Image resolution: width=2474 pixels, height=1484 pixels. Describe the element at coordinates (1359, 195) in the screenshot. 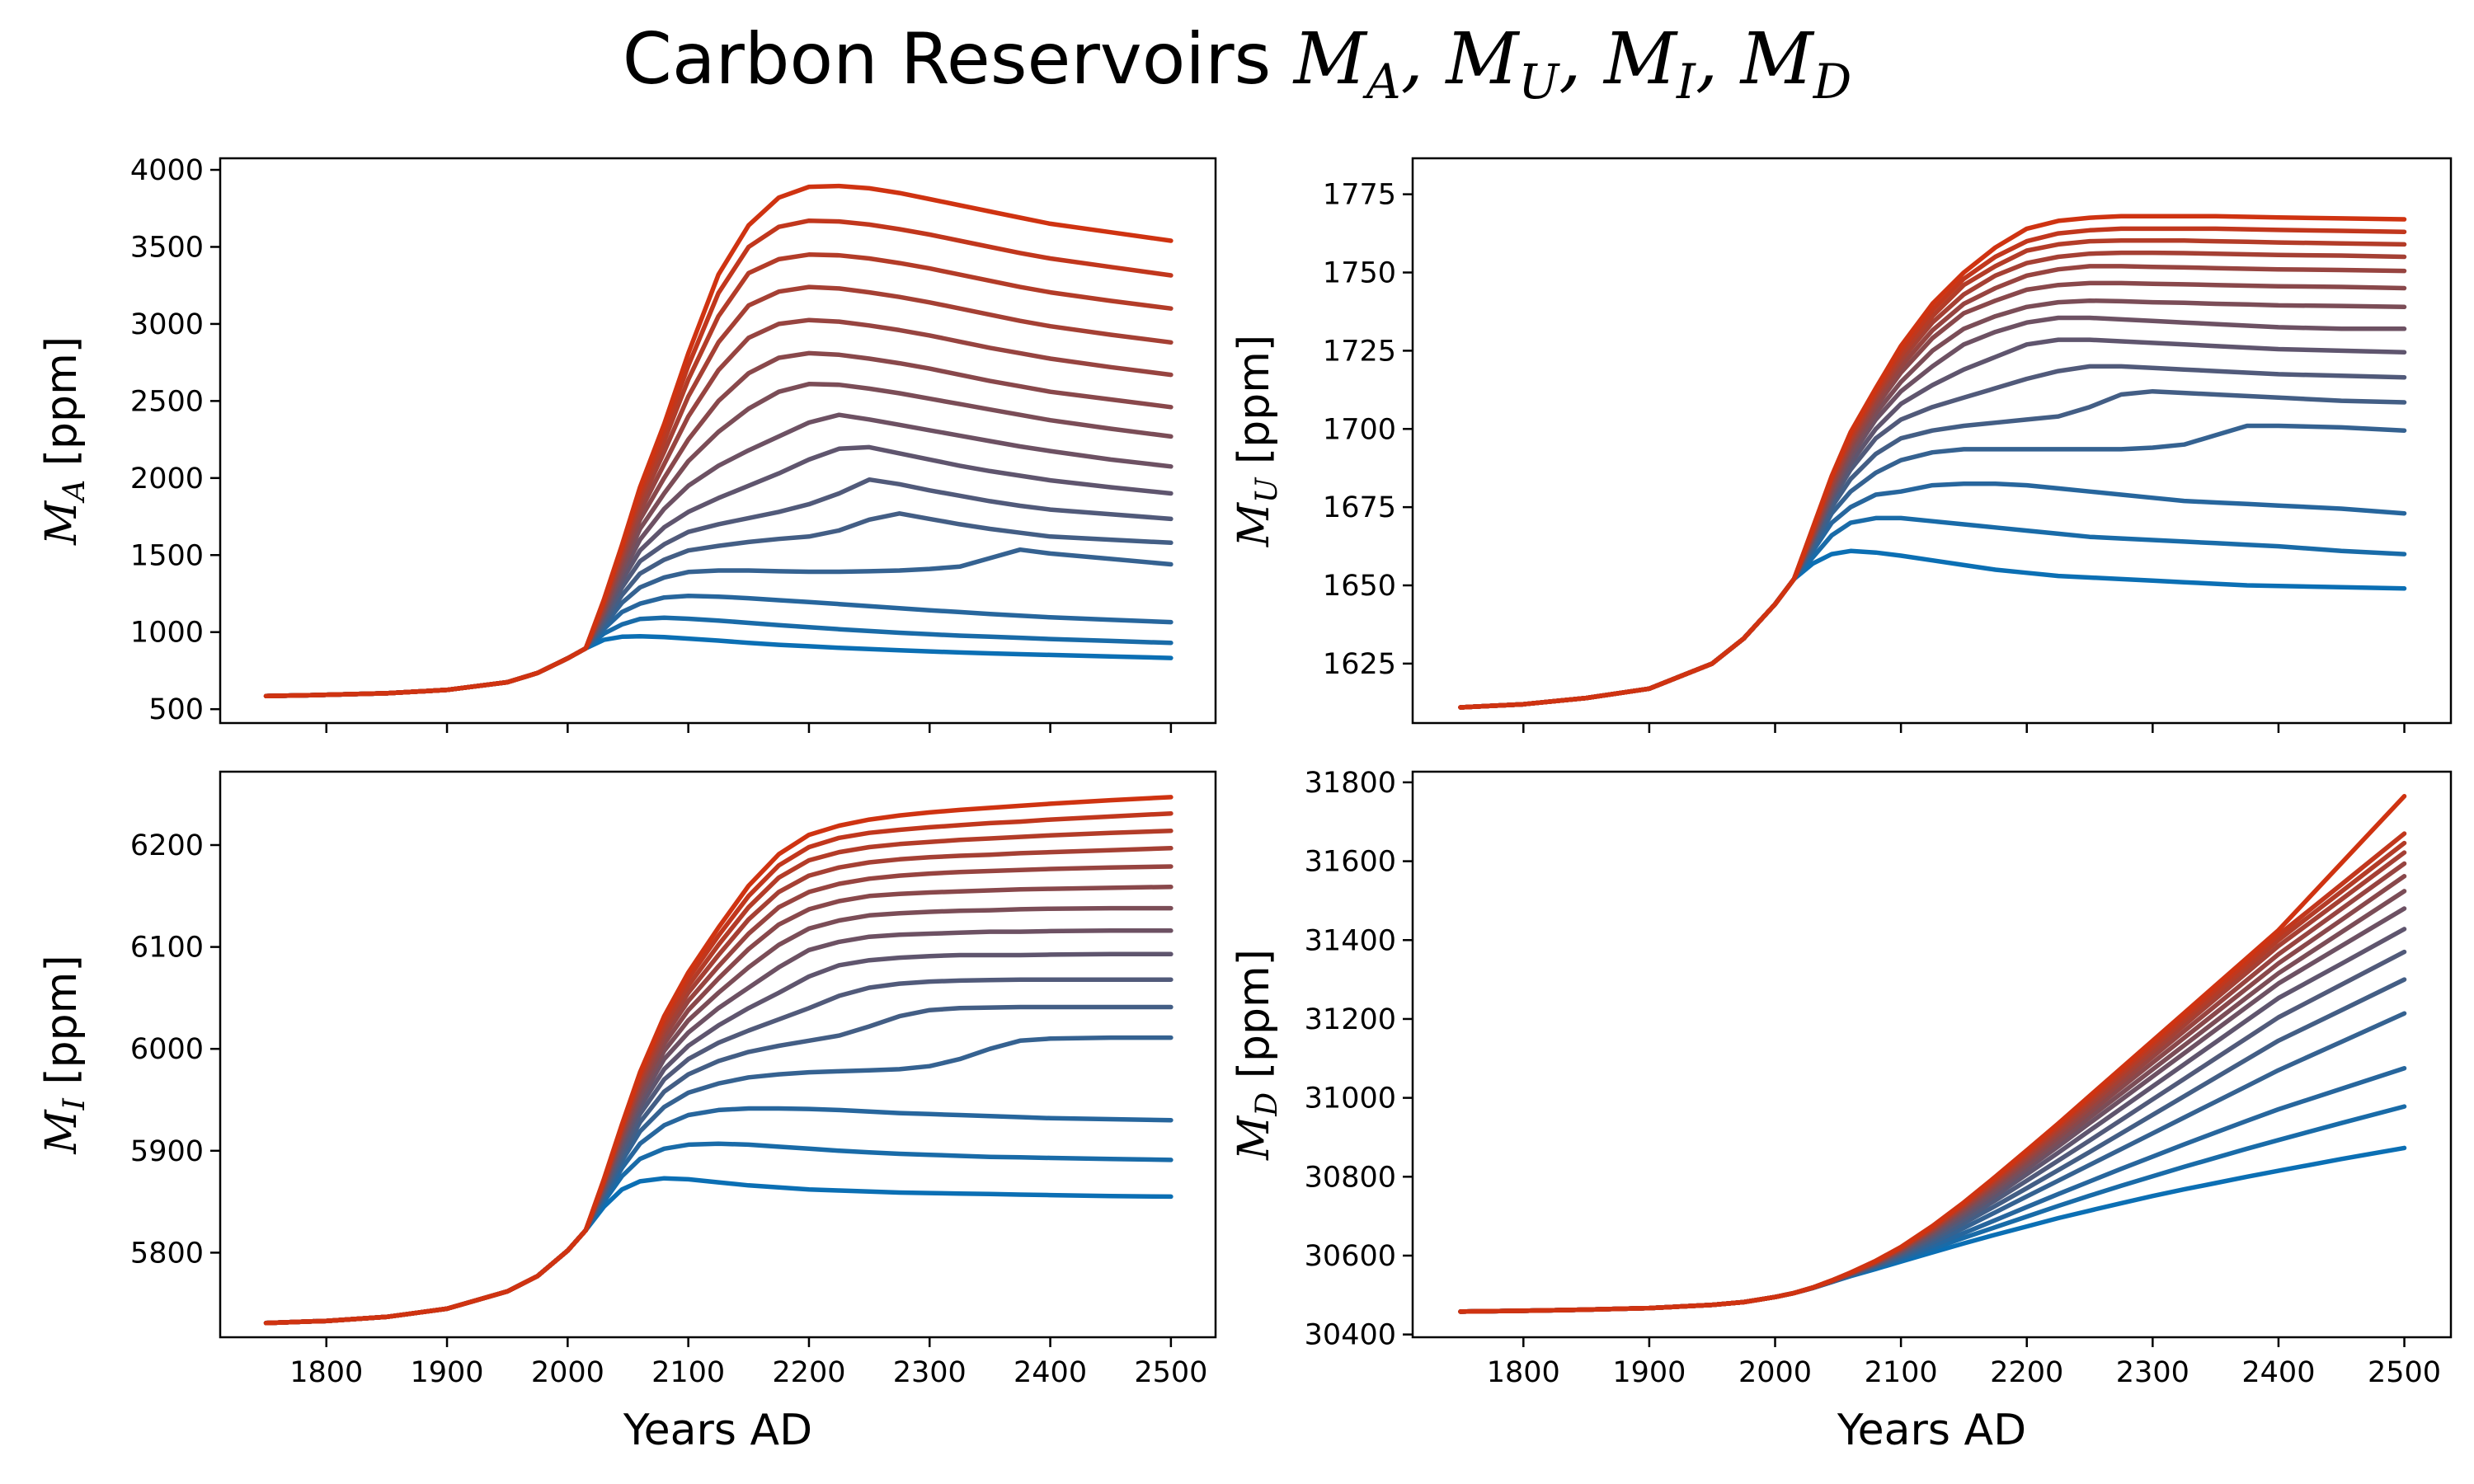

I see `y-tick-label: 1775` at that location.